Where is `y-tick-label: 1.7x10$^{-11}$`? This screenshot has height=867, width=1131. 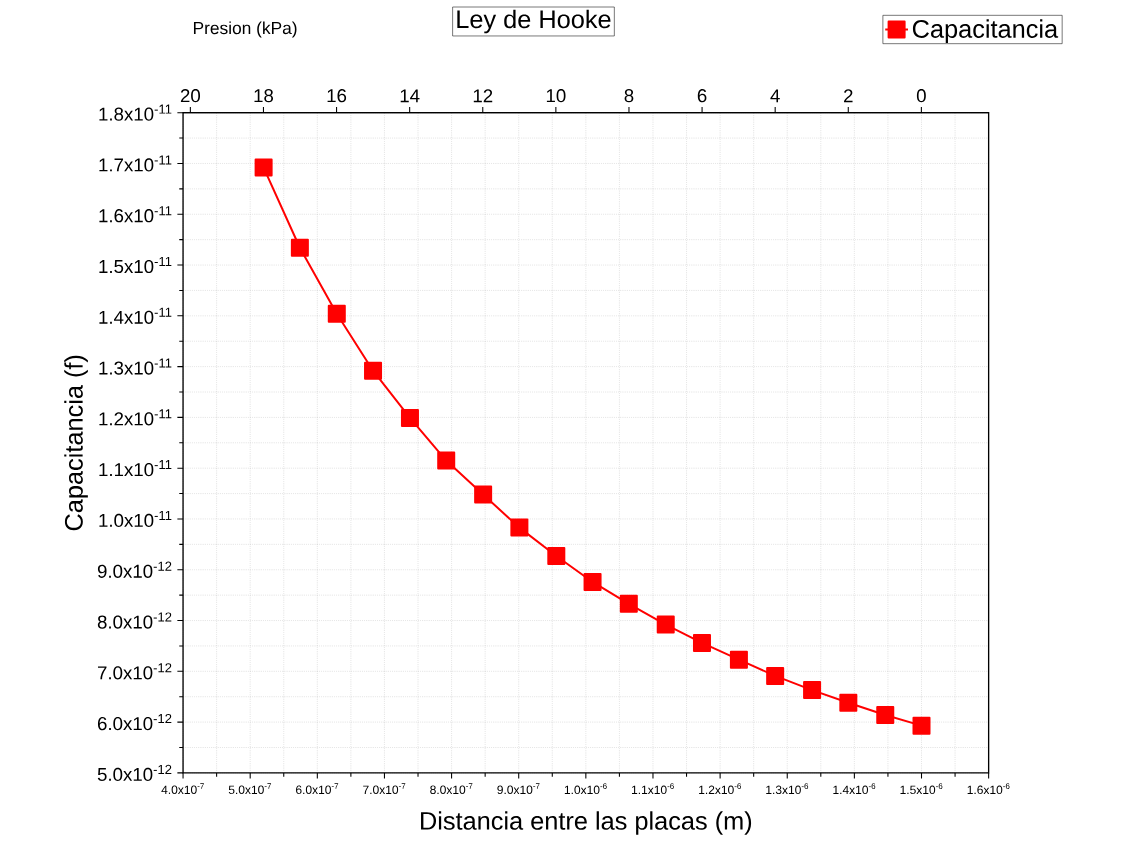 y-tick-label: 1.7x10$^{-11}$ is located at coordinates (135, 163).